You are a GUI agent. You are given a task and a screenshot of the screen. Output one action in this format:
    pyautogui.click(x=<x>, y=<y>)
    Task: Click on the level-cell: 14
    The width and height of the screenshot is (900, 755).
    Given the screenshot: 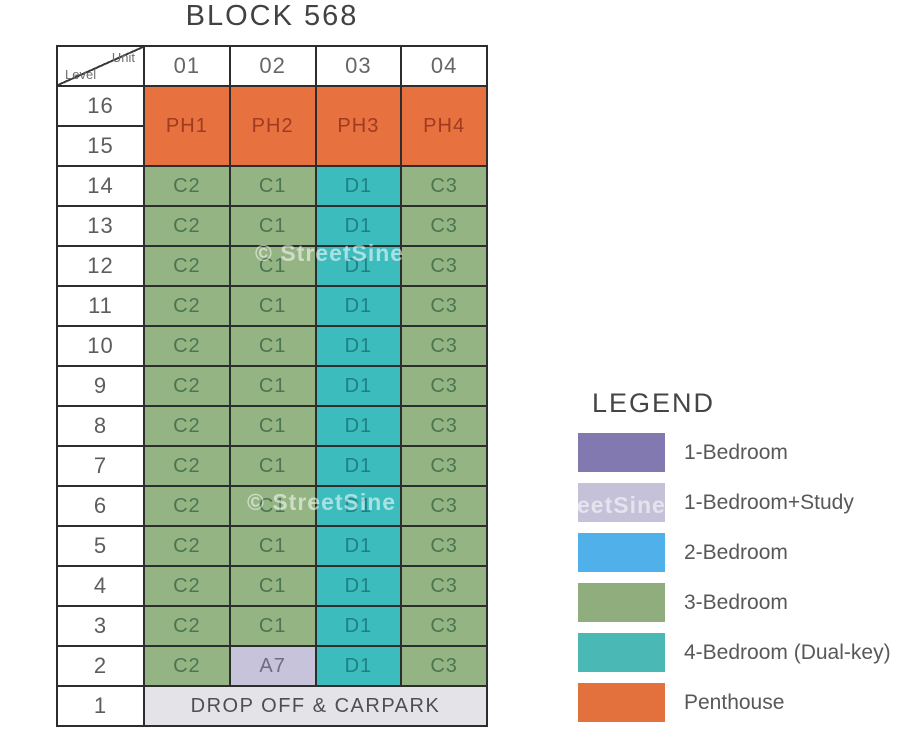 What is the action you would take?
    pyautogui.click(x=100, y=186)
    